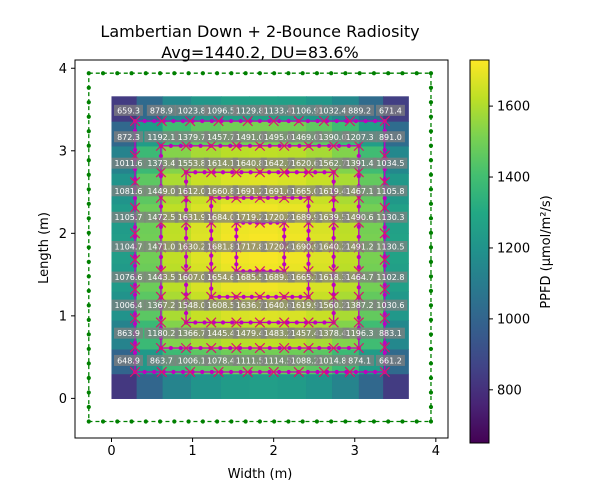 The width and height of the screenshot is (600, 504). I want to click on y-axis-label: Length (m), so click(44, 248).